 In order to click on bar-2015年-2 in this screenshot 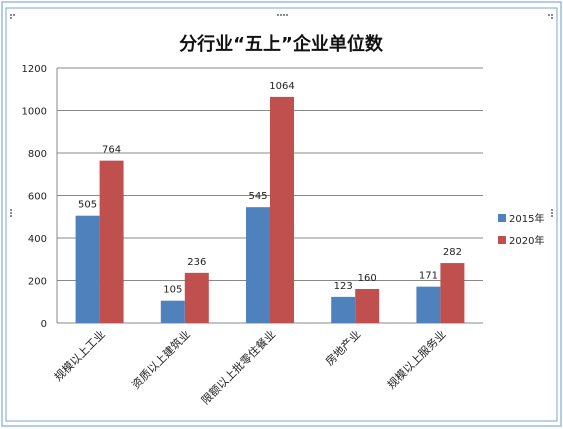, I will do `click(258, 265)`.